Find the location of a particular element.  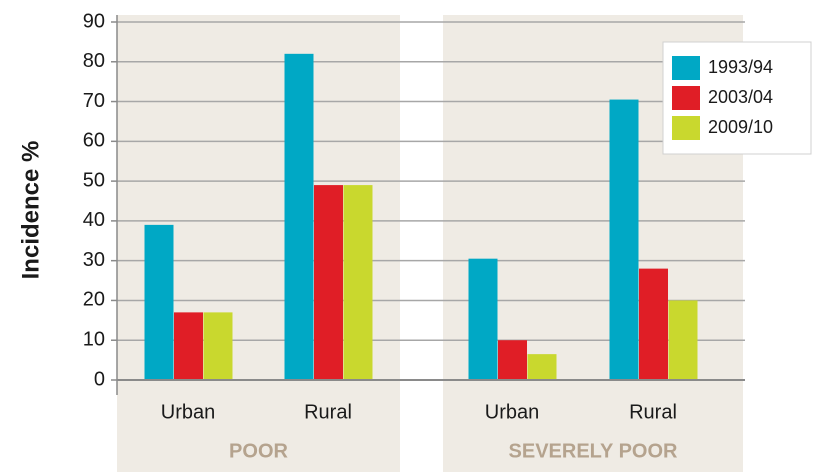

y-tick-label: 40 is located at coordinates (94, 220).